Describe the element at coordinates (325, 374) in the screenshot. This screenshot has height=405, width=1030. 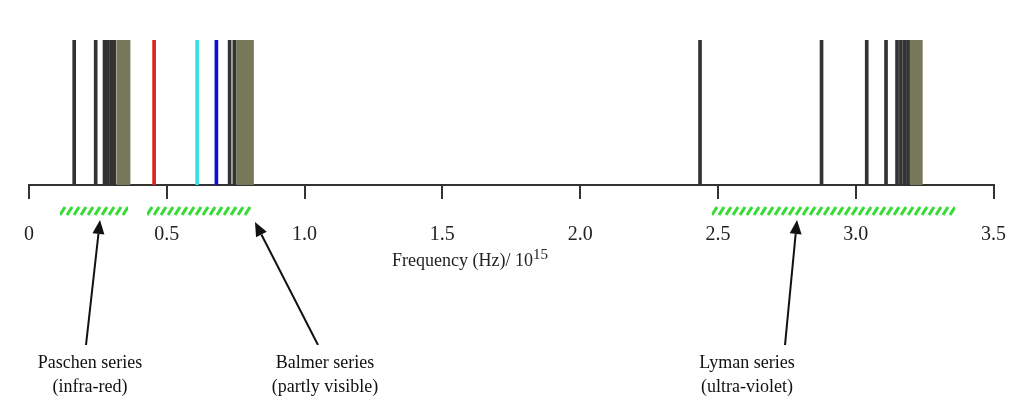
I see `text: Balmer series (partly visible)` at that location.